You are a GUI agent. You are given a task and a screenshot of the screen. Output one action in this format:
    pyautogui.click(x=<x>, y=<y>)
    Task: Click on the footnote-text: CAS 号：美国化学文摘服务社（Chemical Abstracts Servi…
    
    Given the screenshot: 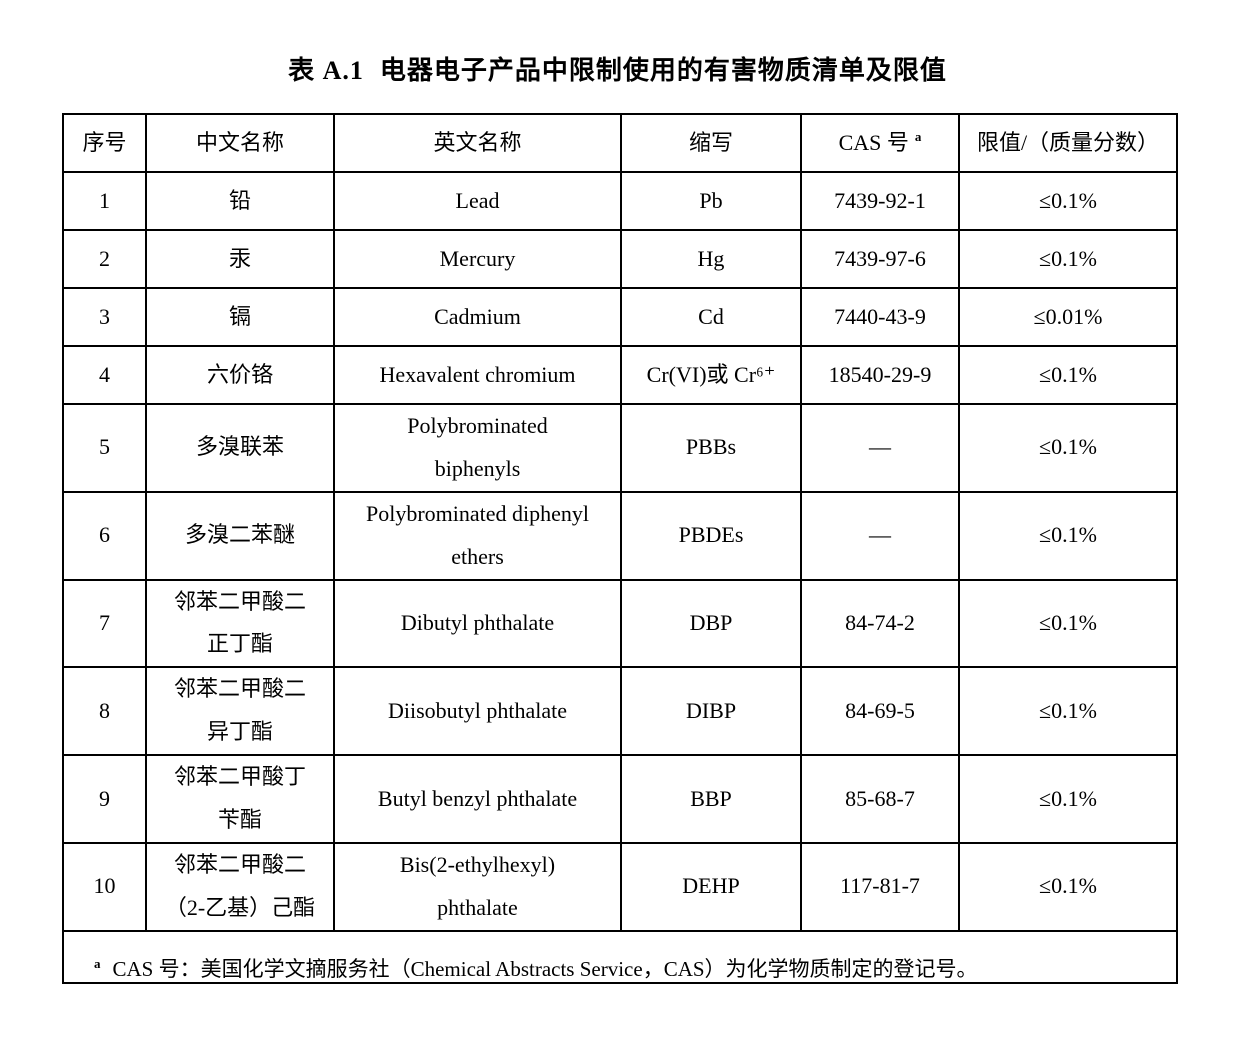 What is the action you would take?
    pyautogui.click(x=545, y=968)
    